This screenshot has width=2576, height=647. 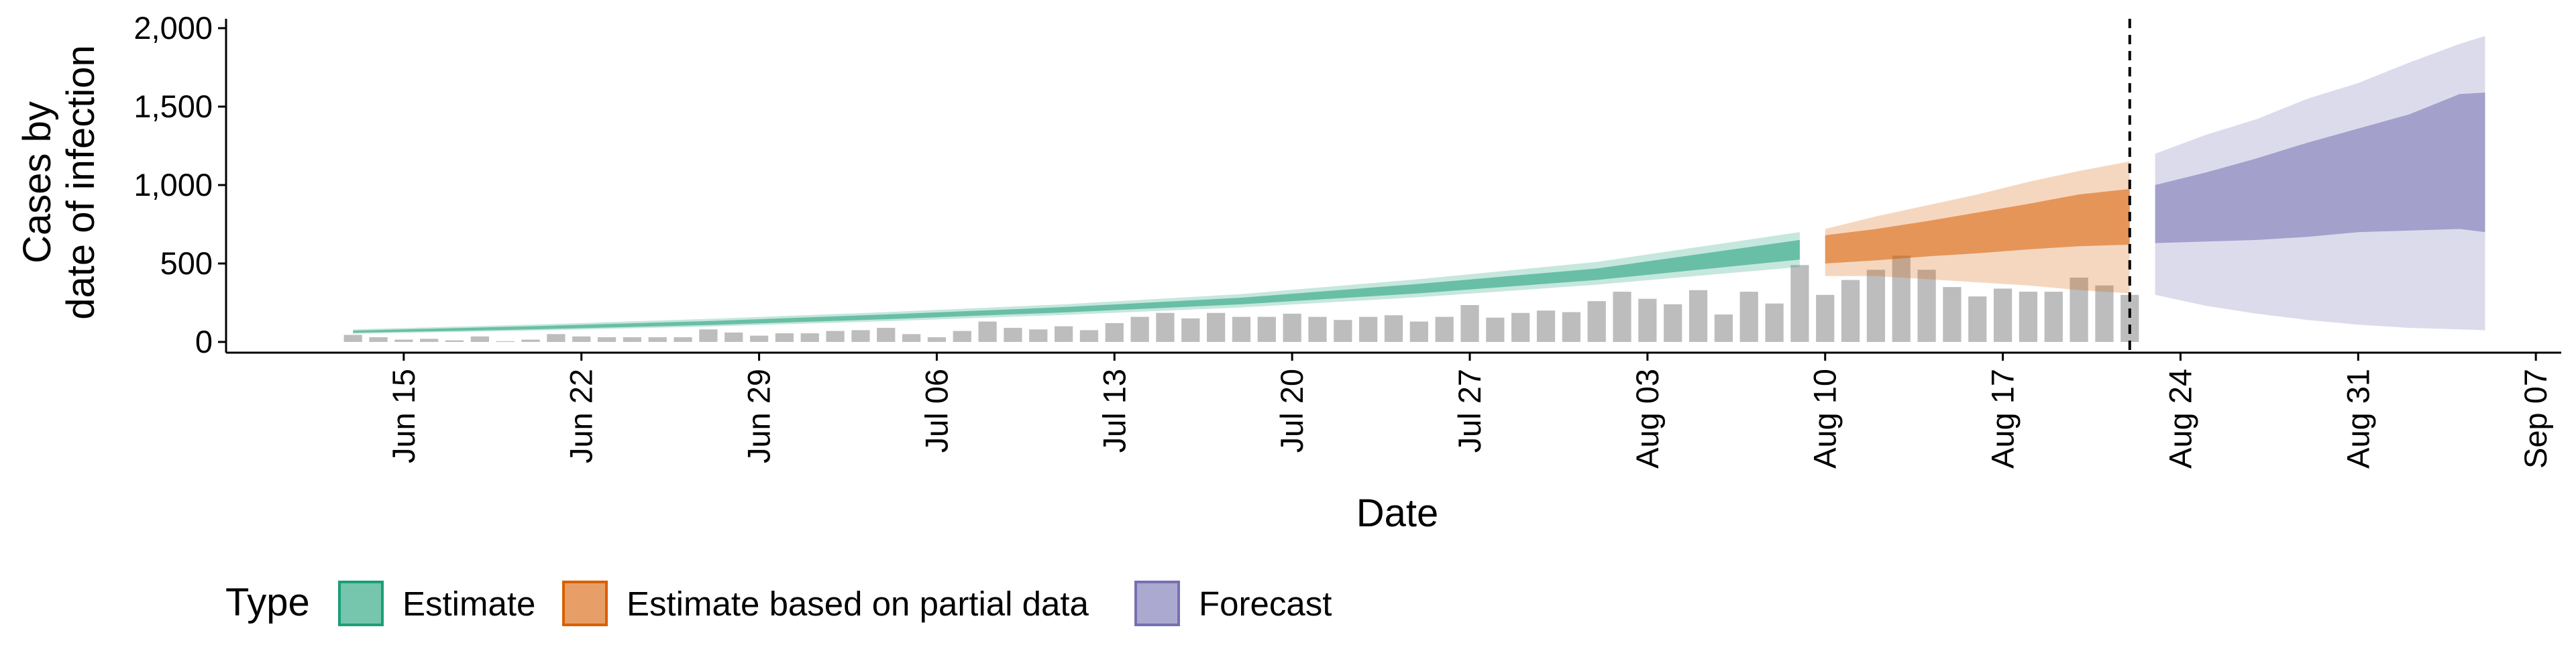 I want to click on x-tick-label: Aug 03, so click(x=1647, y=419).